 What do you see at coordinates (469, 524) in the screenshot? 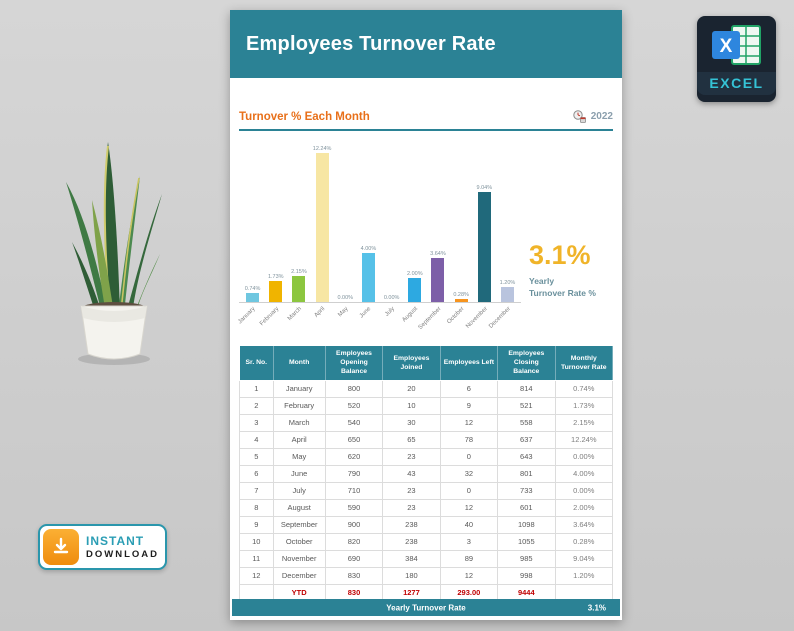
I see `cell: 40` at bounding box center [469, 524].